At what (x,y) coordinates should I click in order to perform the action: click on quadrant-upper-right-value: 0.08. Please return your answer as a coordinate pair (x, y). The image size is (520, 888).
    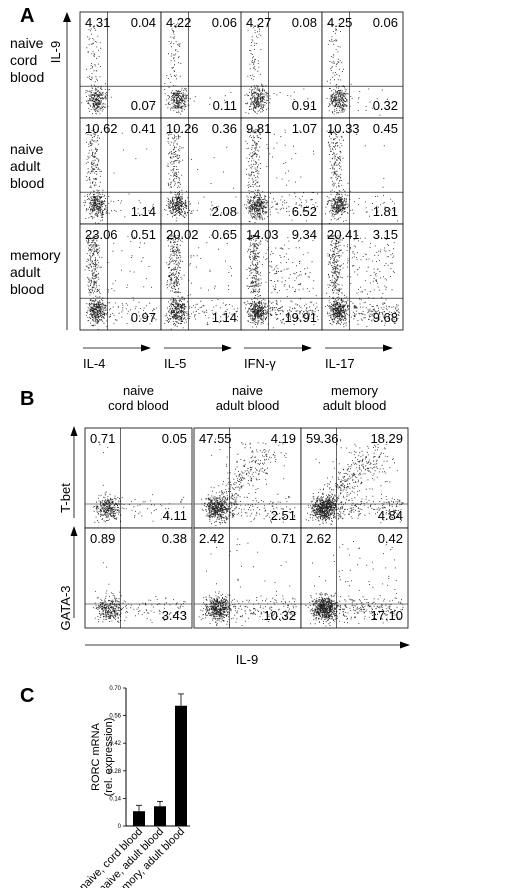
    Looking at the image, I should click on (304, 22).